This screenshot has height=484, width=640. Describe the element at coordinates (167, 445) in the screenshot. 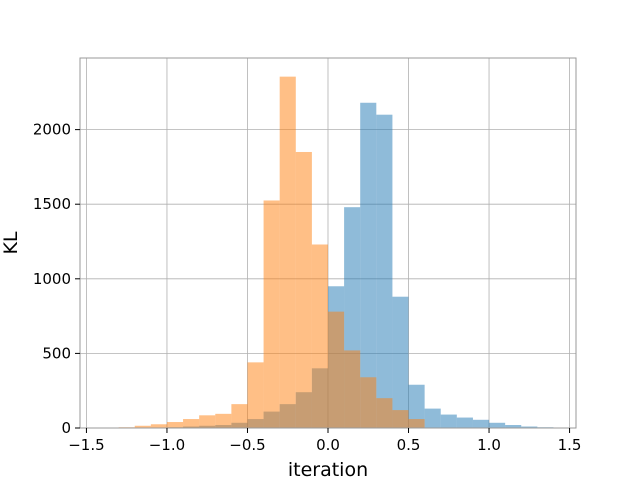

I see `x-tick-label: −1.0` at that location.